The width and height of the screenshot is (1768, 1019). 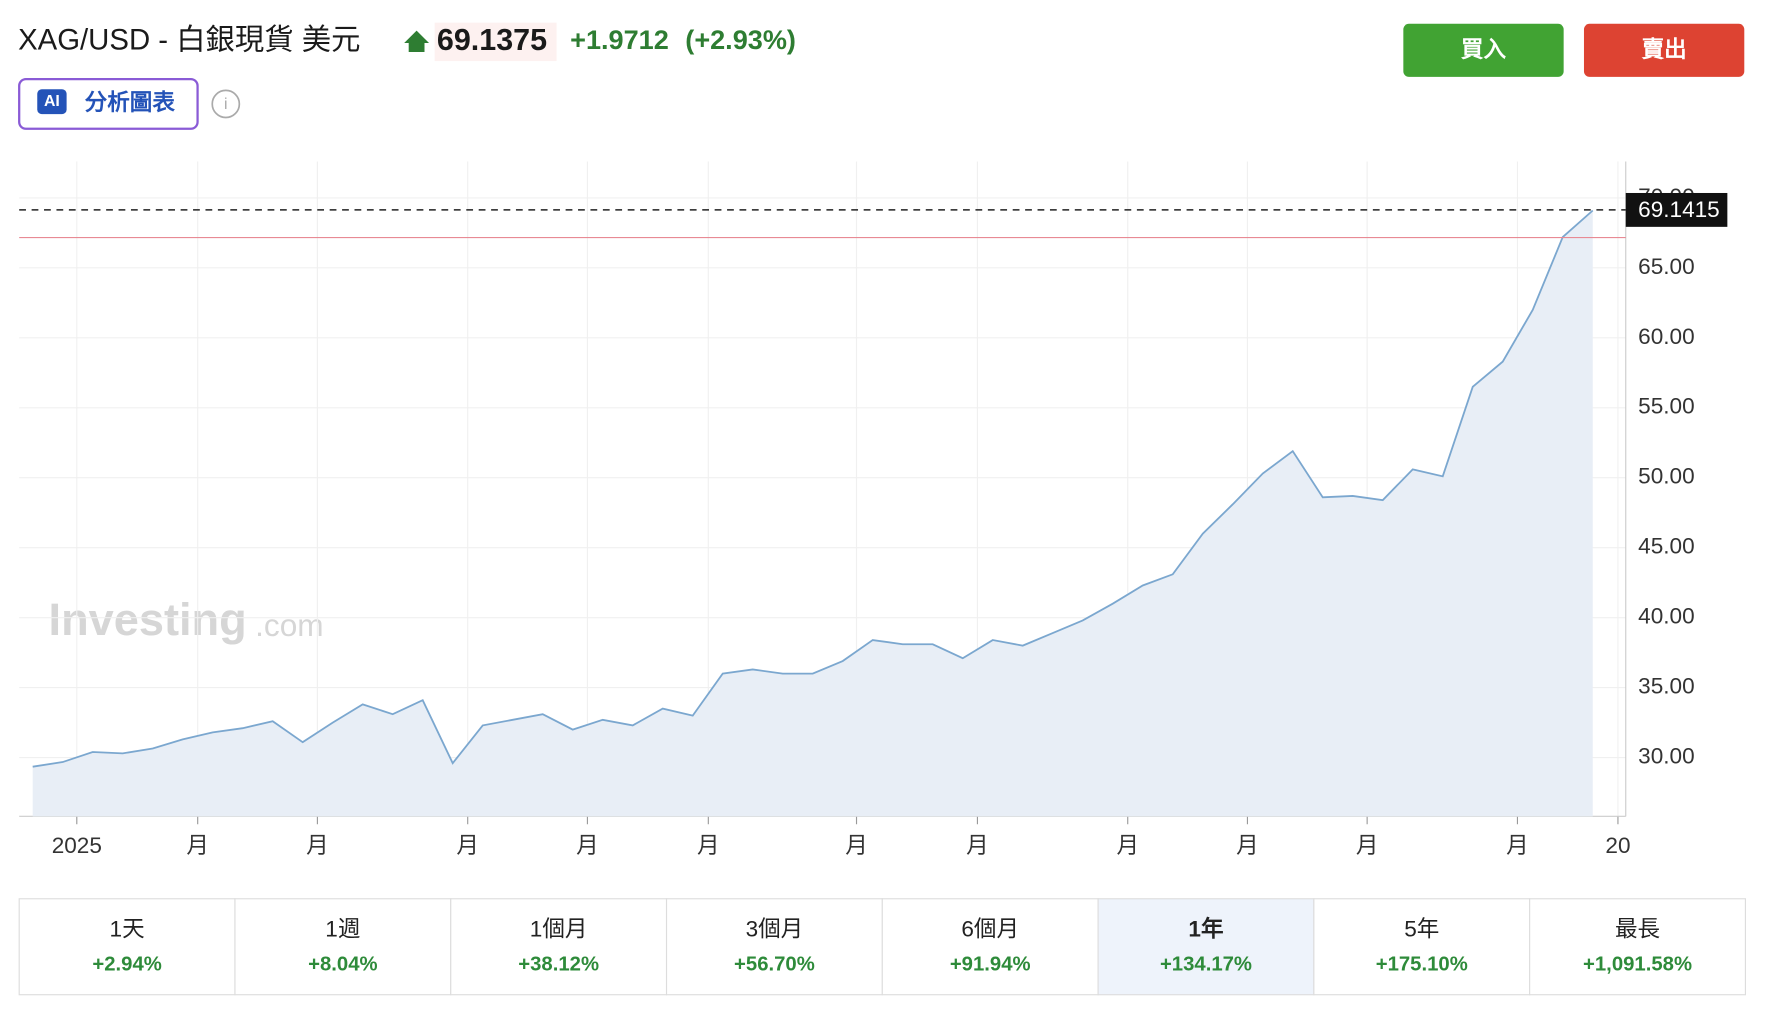 I want to click on buy-label: 買入, so click(x=1484, y=49).